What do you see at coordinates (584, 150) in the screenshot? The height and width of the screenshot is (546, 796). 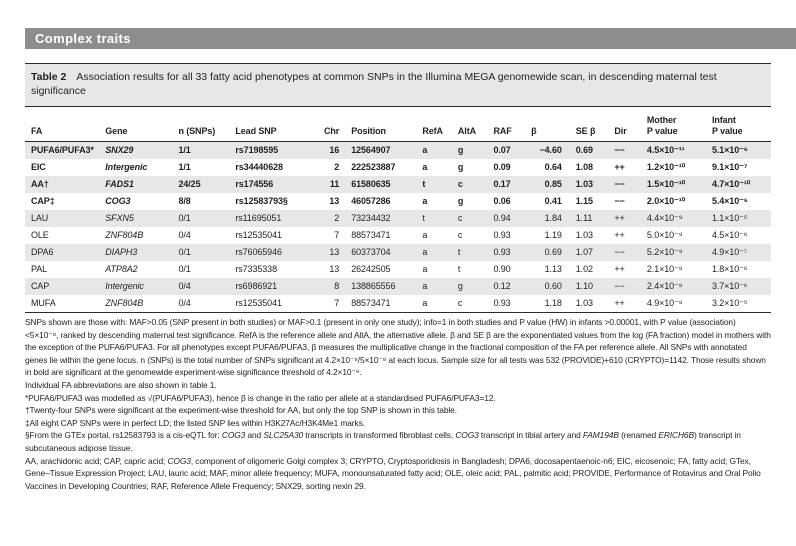 I see `cell-sebeta: 0.69` at bounding box center [584, 150].